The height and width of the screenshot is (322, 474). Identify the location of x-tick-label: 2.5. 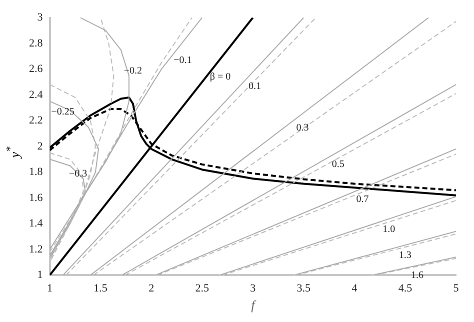
(202, 288).